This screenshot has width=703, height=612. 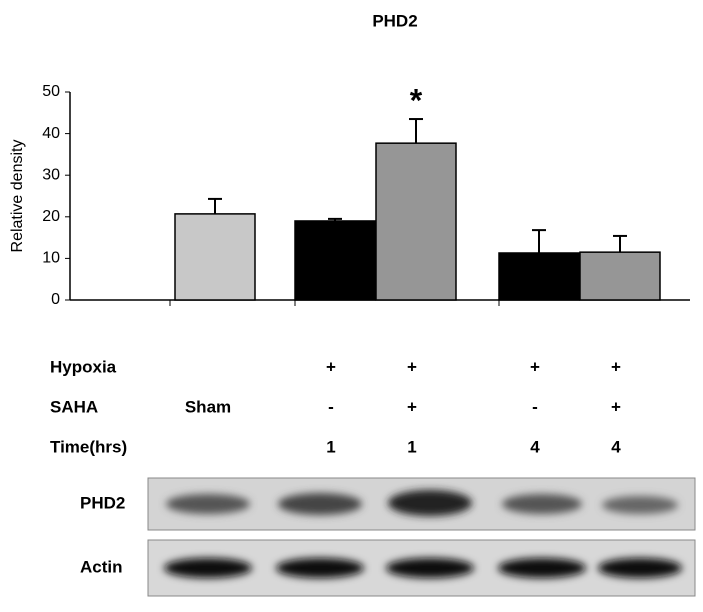 What do you see at coordinates (51, 258) in the screenshot?
I see `y-tick-label: 10` at bounding box center [51, 258].